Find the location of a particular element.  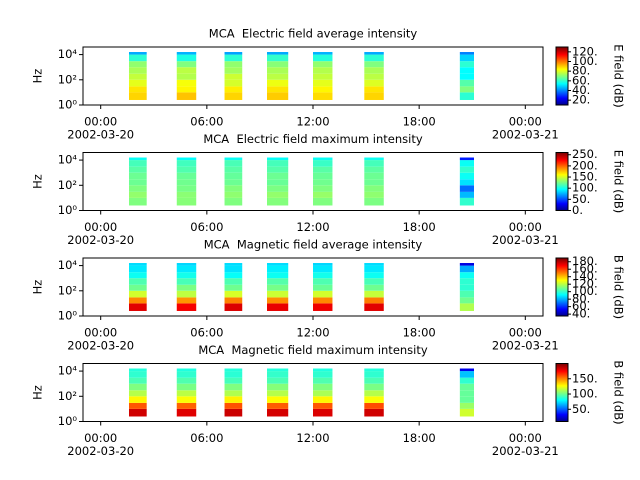

colorbar-tick-label: 80. is located at coordinates (581, 71).